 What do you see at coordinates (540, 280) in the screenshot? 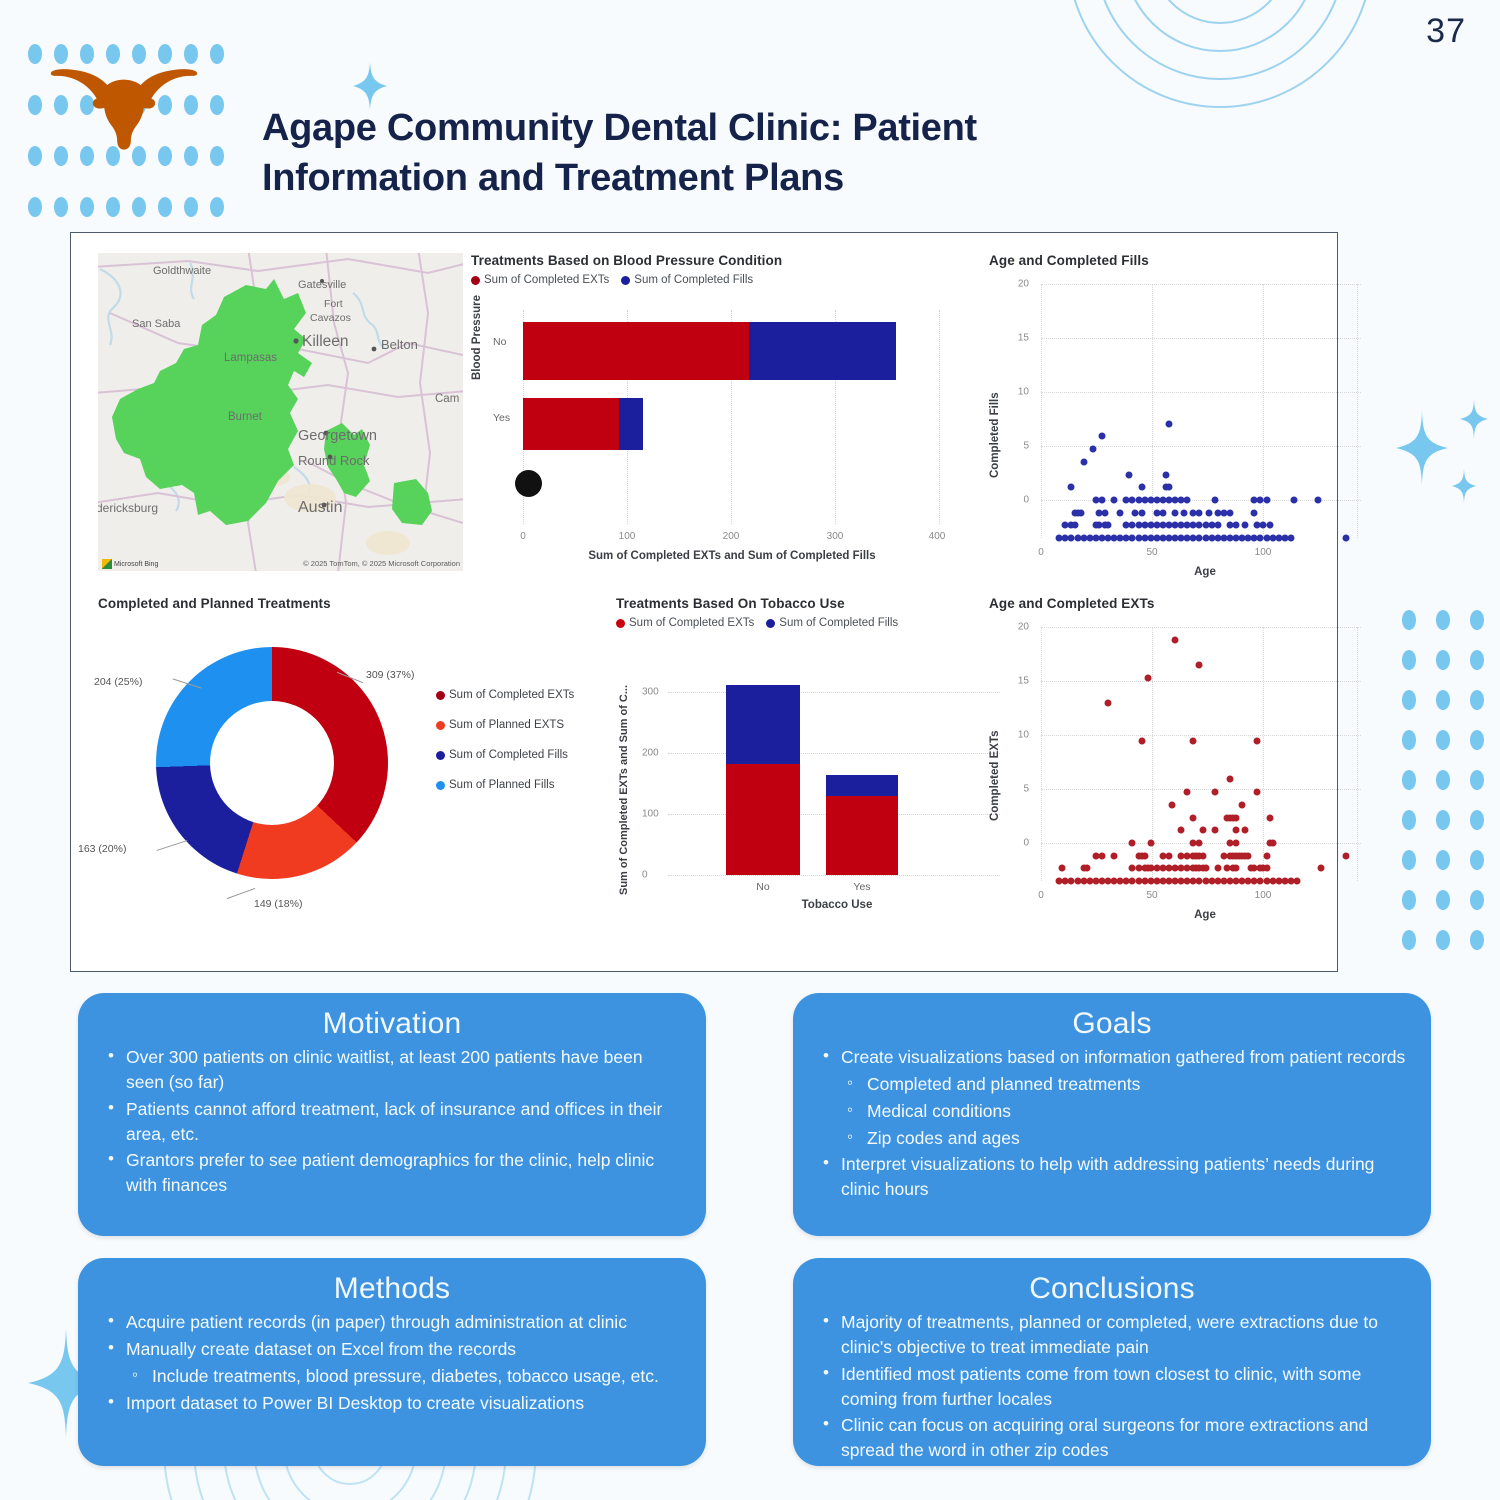
I see `legend-item: Sum of Completed EXTs` at bounding box center [540, 280].